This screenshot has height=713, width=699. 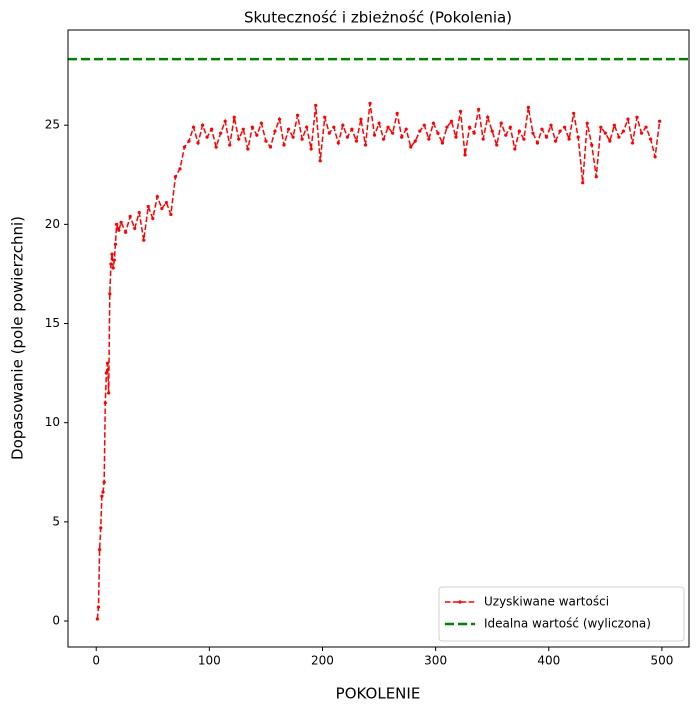 I want to click on legend-marker, so click(x=460, y=602).